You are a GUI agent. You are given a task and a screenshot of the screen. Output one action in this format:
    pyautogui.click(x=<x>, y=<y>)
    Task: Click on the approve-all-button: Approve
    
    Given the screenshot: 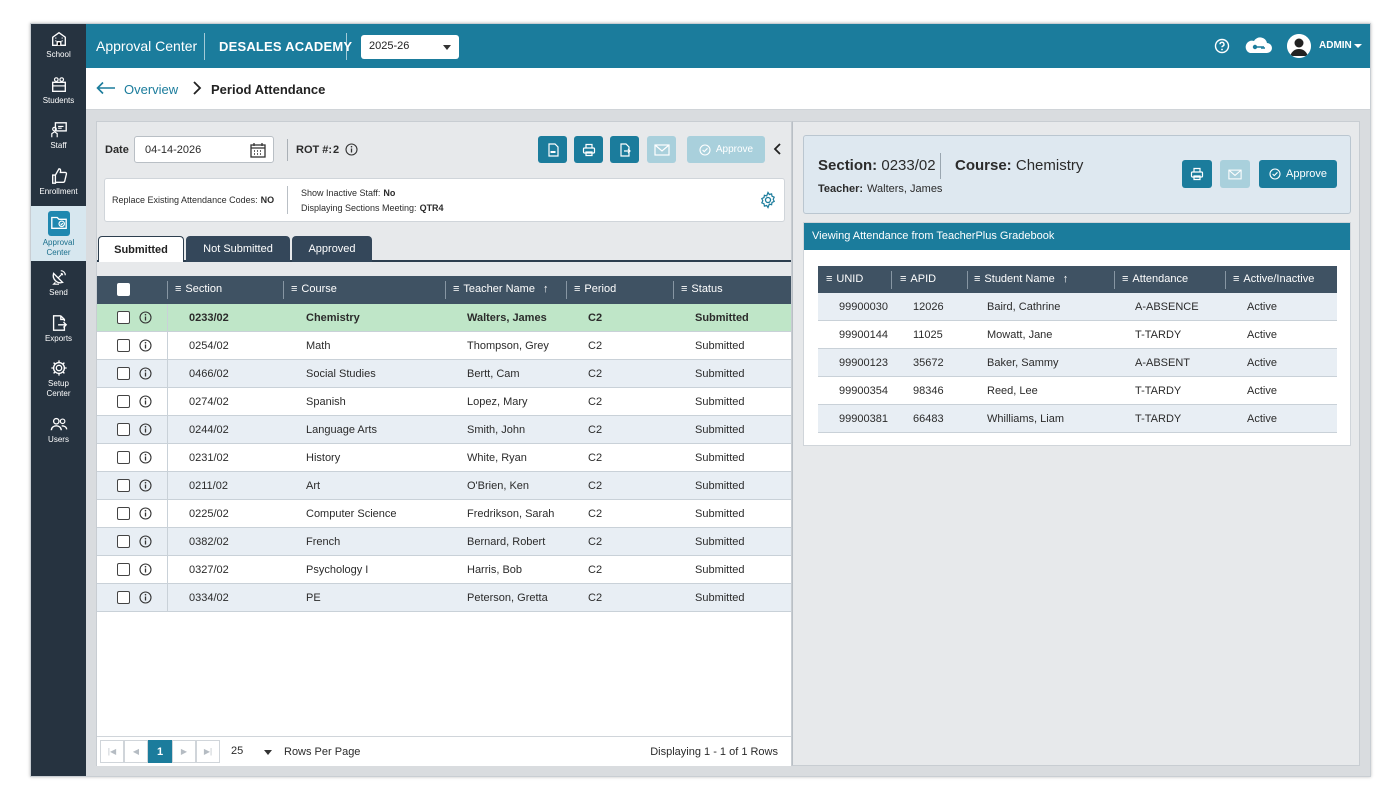 What is the action you would take?
    pyautogui.click(x=726, y=149)
    